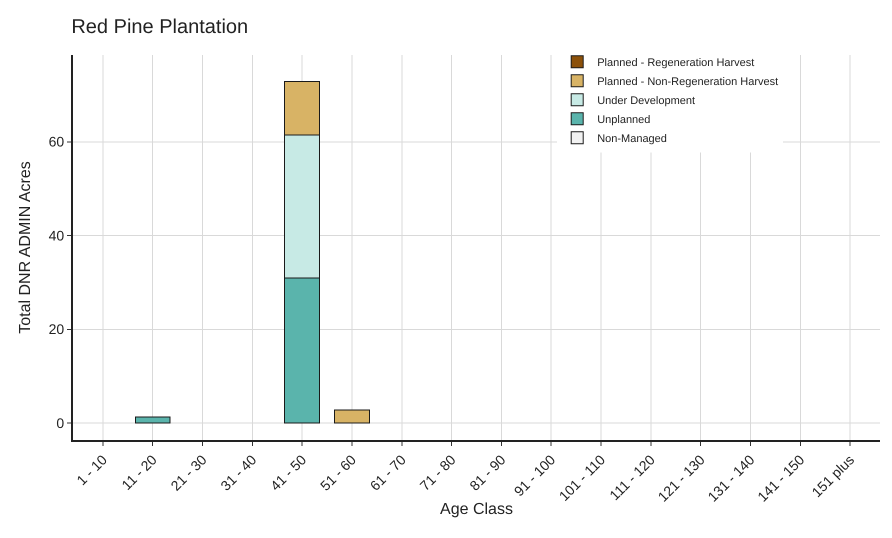 The height and width of the screenshot is (538, 892). What do you see at coordinates (159, 27) in the screenshot?
I see `chart-title: Red Pine Plantation` at bounding box center [159, 27].